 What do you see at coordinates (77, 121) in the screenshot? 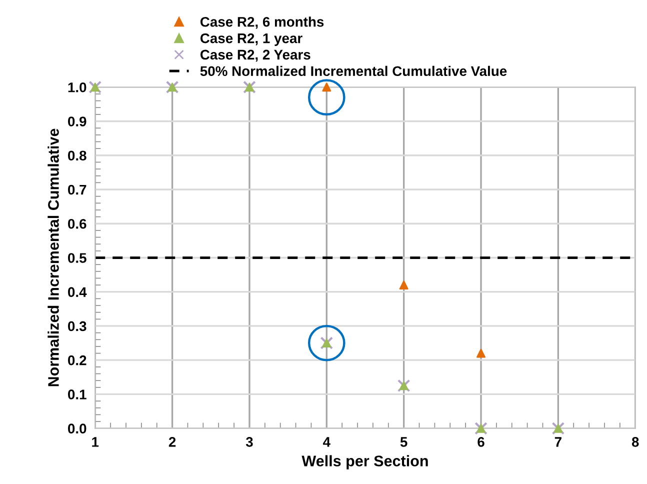
I see `y-tick-label: 0.9` at bounding box center [77, 121].